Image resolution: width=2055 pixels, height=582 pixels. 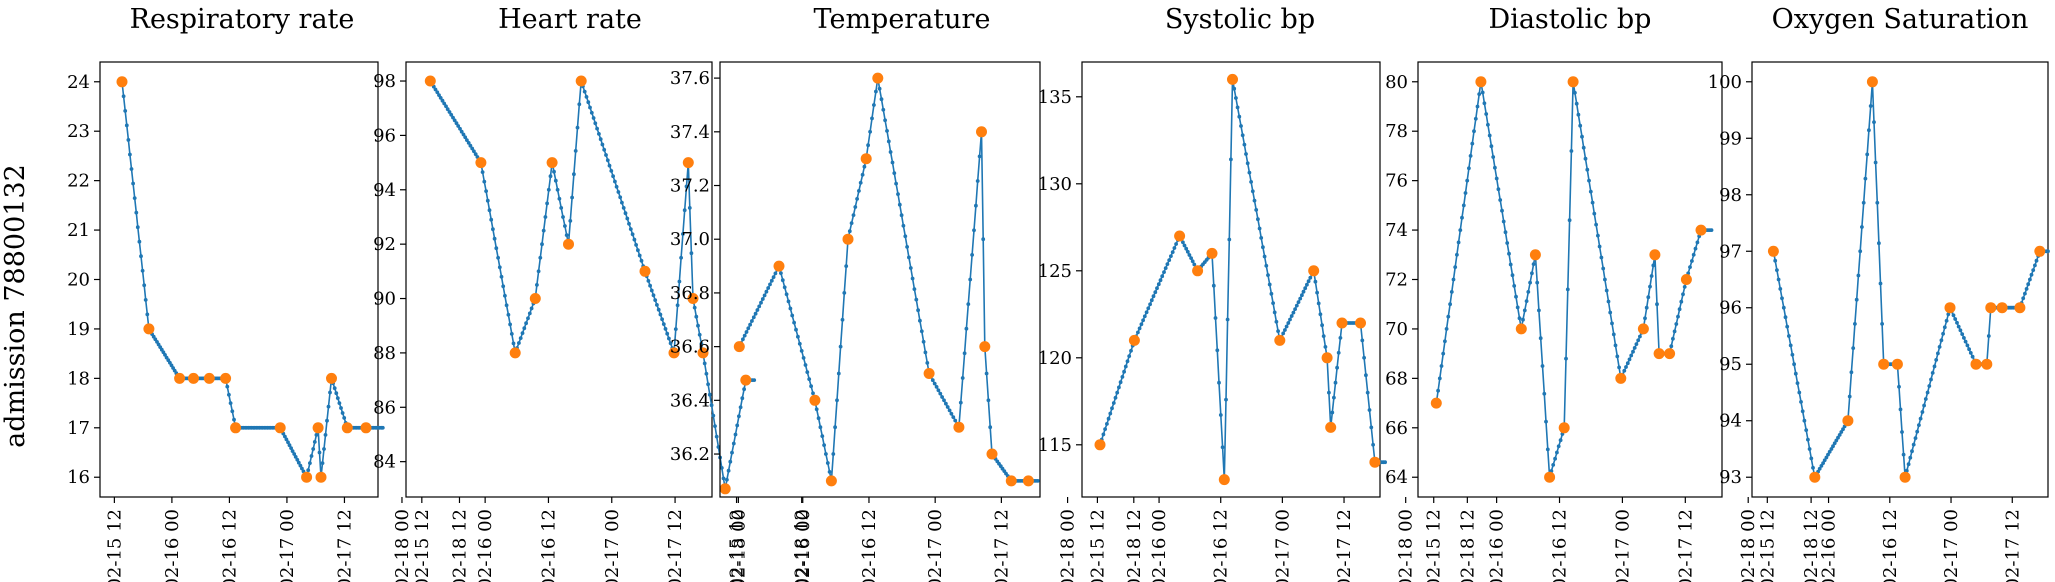 I want to click on y-tick-label: 99, so click(x=1730, y=138).